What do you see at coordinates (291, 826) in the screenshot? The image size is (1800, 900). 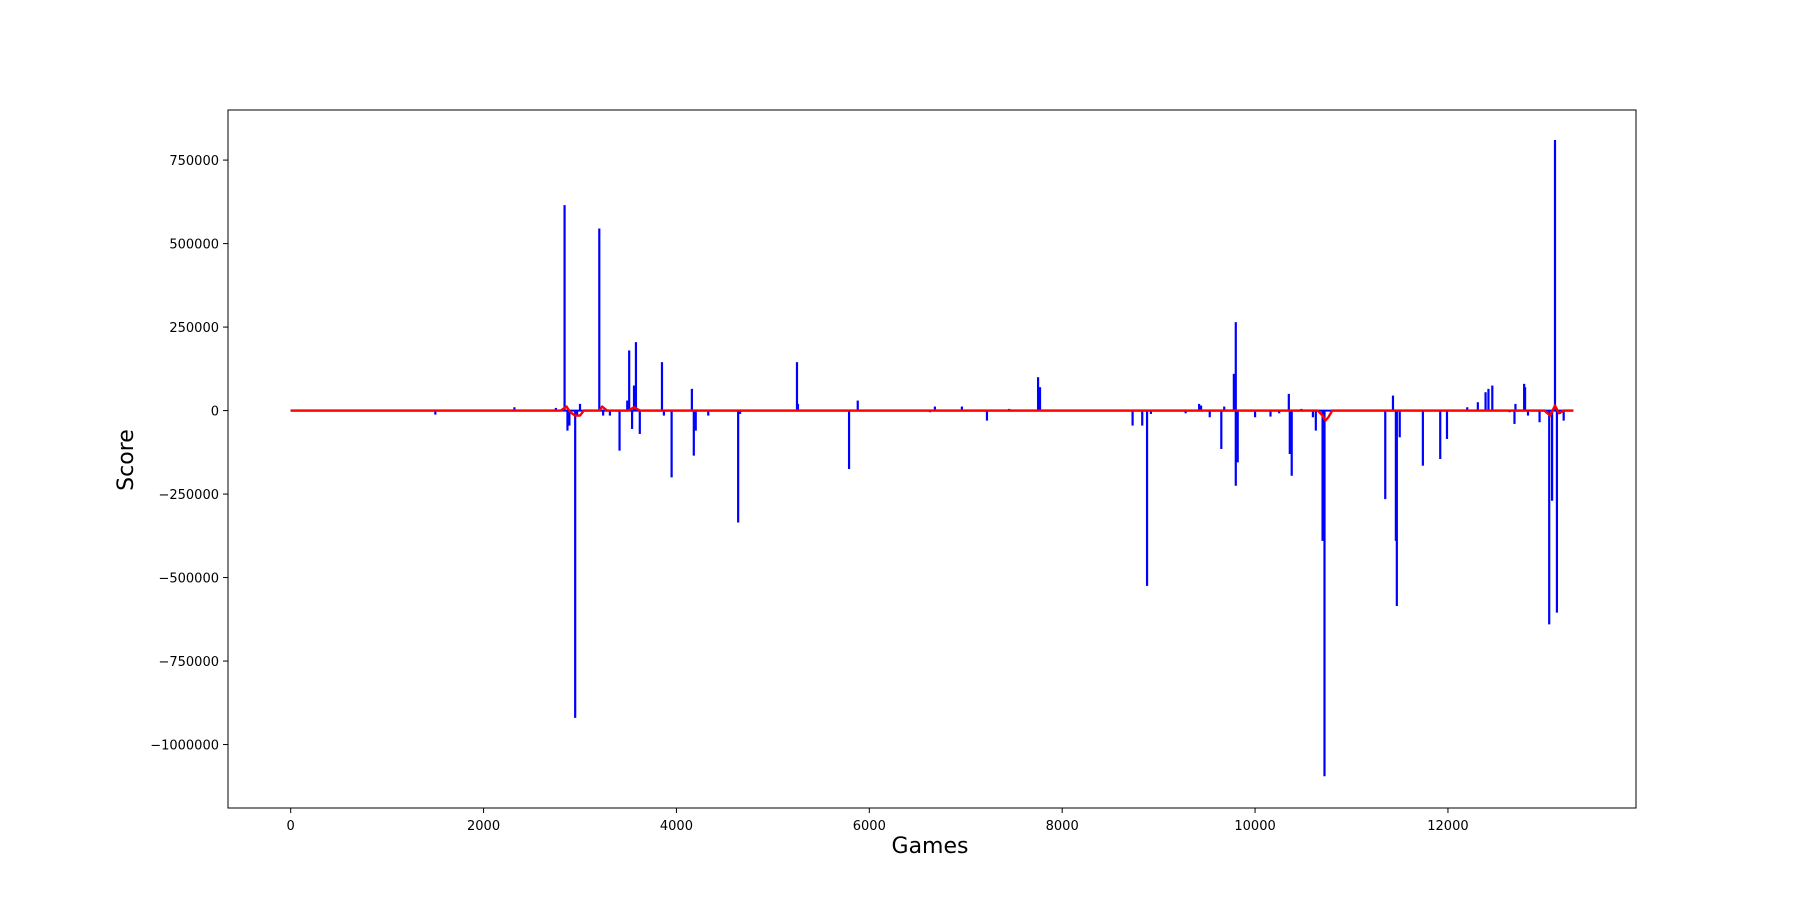 I see `x-tick-label: 0` at bounding box center [291, 826].